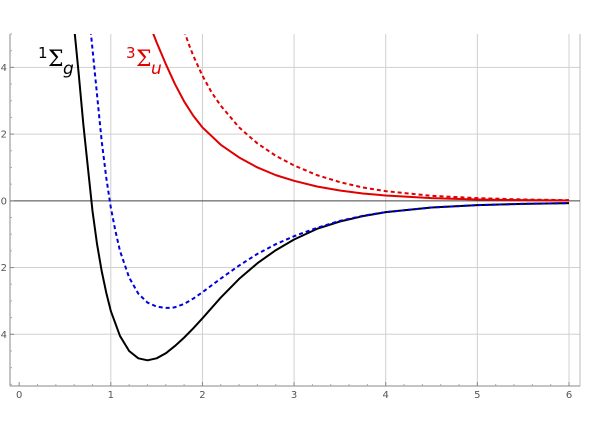 This screenshot has width=590, height=424. Describe the element at coordinates (131, 53) in the screenshot. I see `term-superscript: 3` at that location.